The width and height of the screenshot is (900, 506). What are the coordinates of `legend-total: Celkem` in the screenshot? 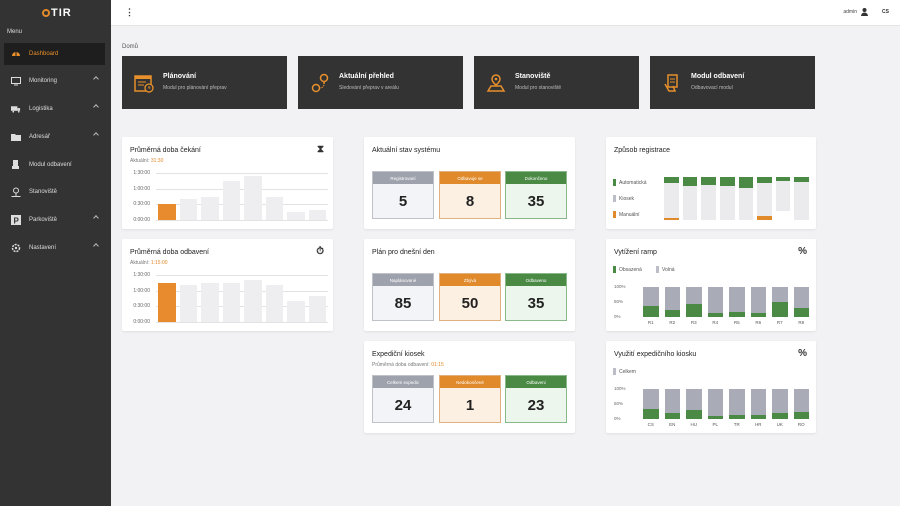 It's located at (624, 371).